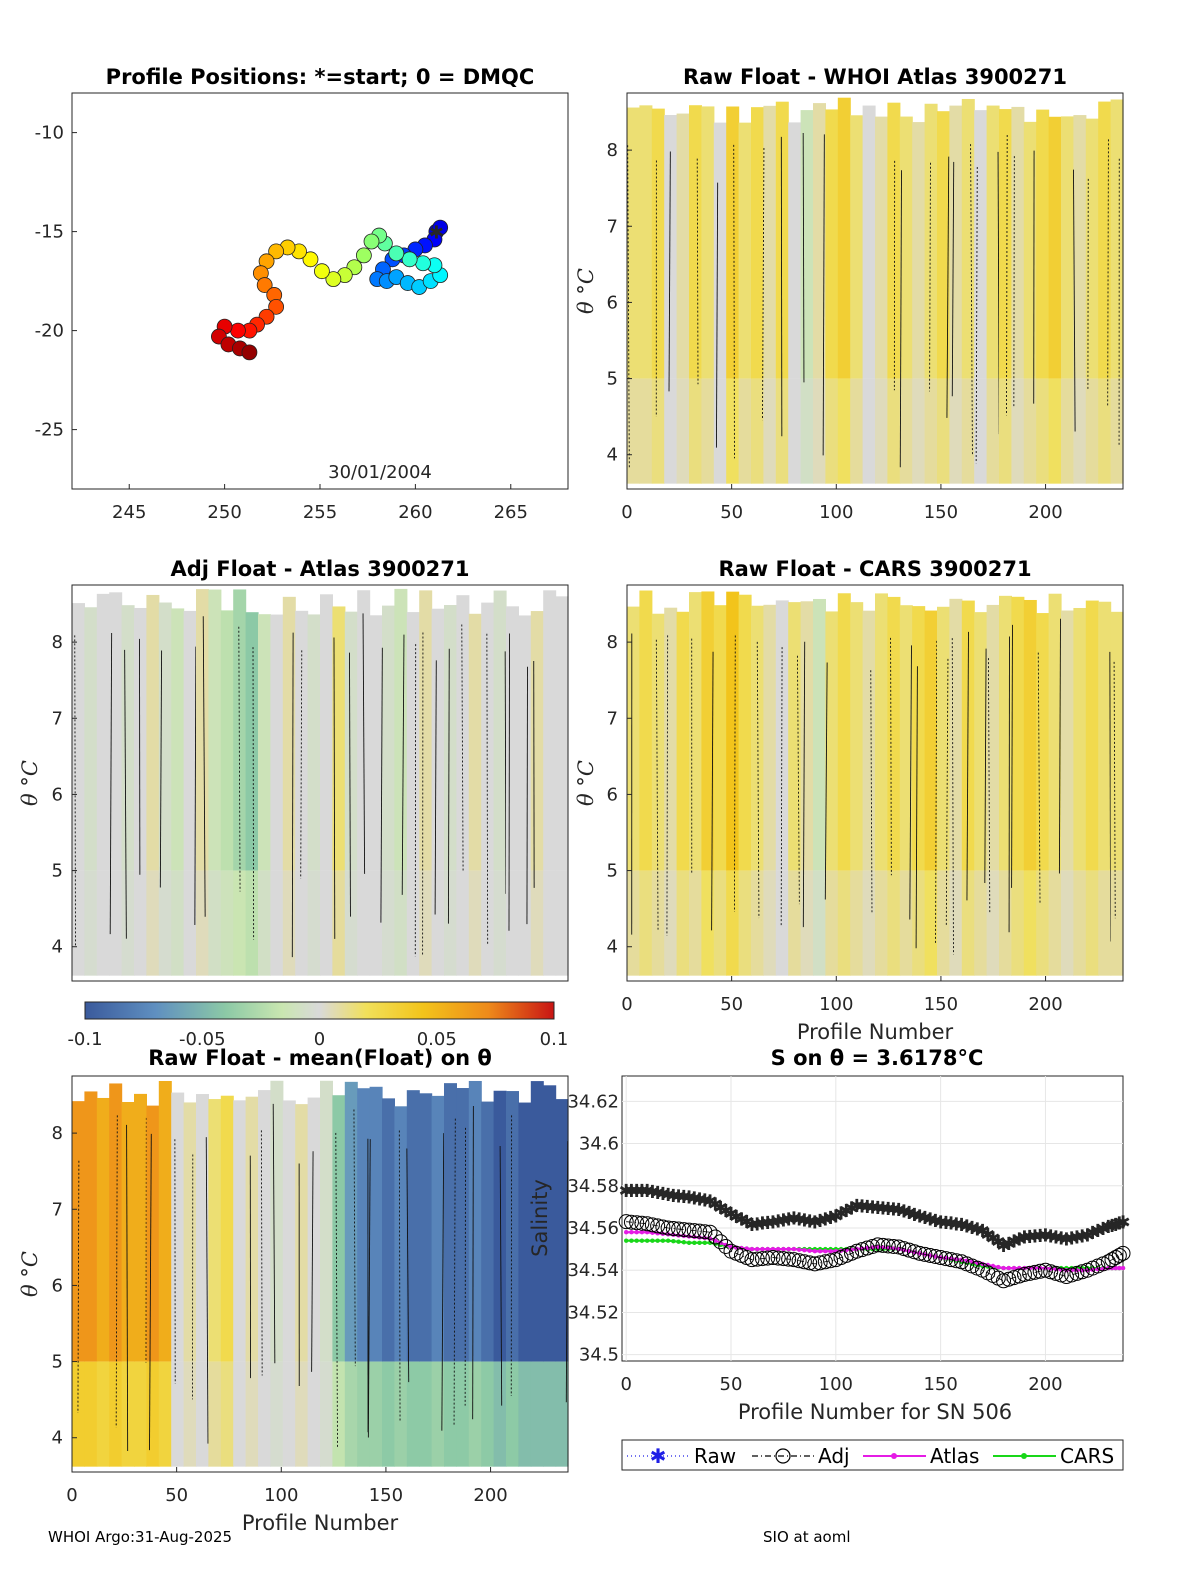 This screenshot has height=1575, width=1200. I want to click on y-tick-label: -25, so click(49, 430).